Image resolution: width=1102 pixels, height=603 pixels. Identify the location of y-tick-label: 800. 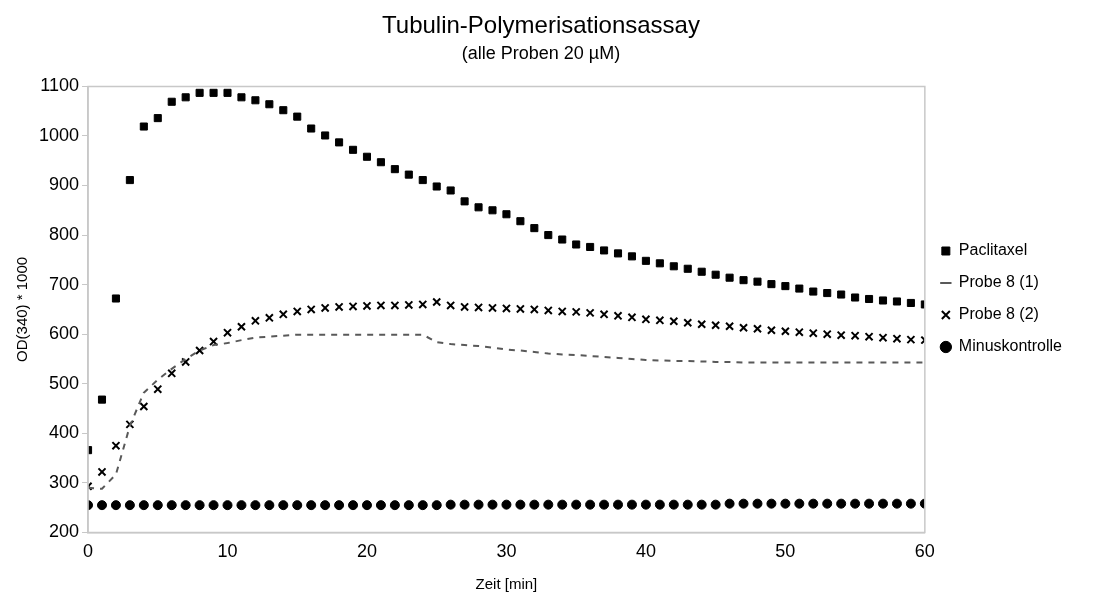
(64, 234).